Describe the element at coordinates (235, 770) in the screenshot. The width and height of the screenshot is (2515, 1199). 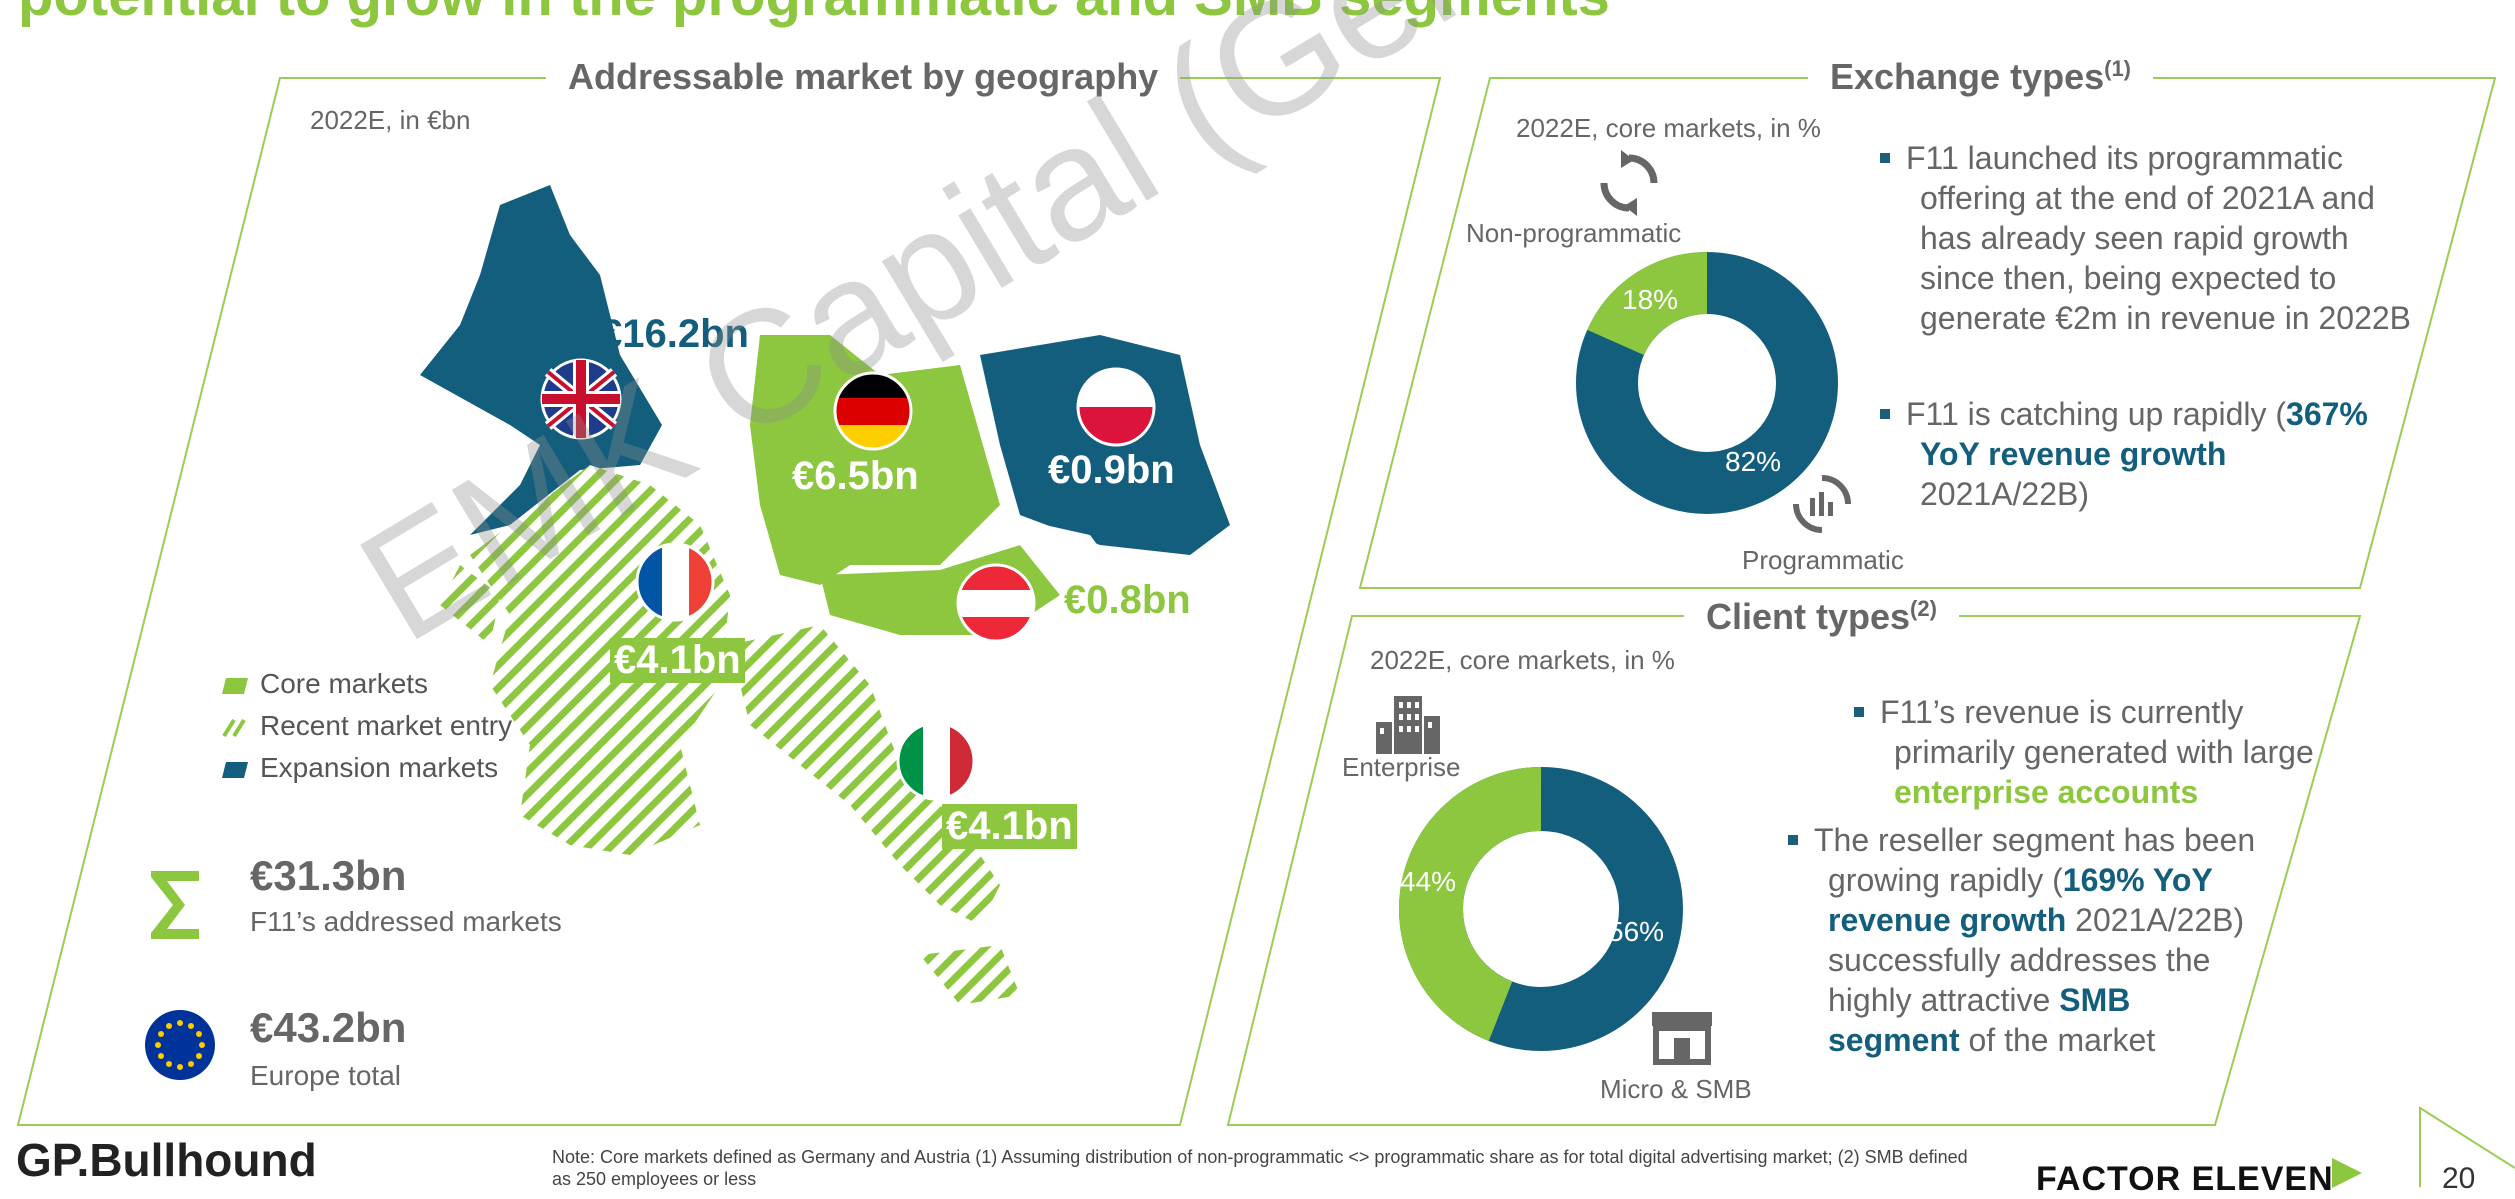
I see `expansion-markets-swatch-icon` at that location.